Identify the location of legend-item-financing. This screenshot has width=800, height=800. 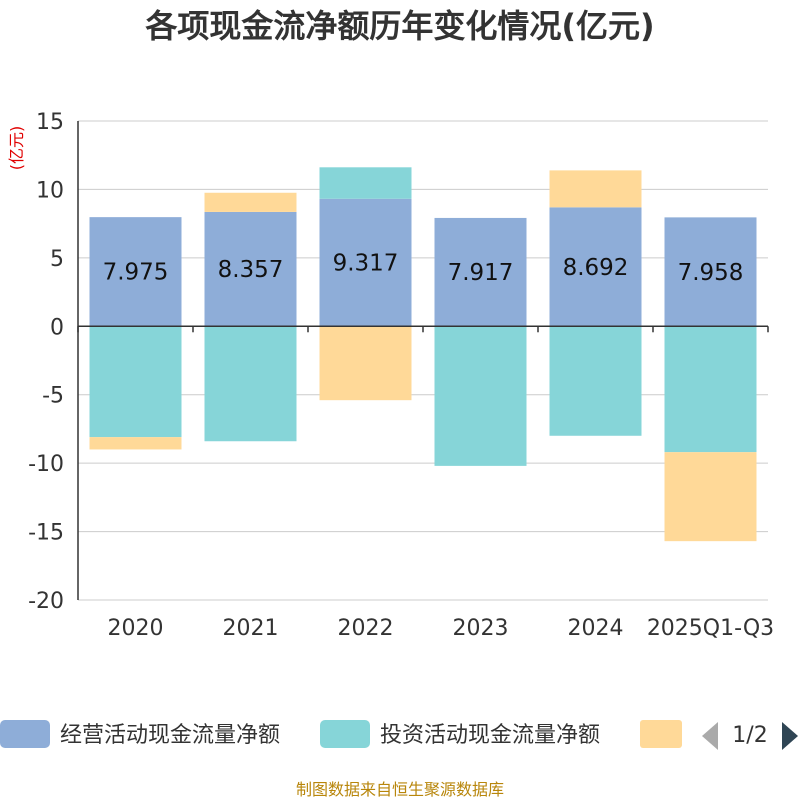
(661, 734).